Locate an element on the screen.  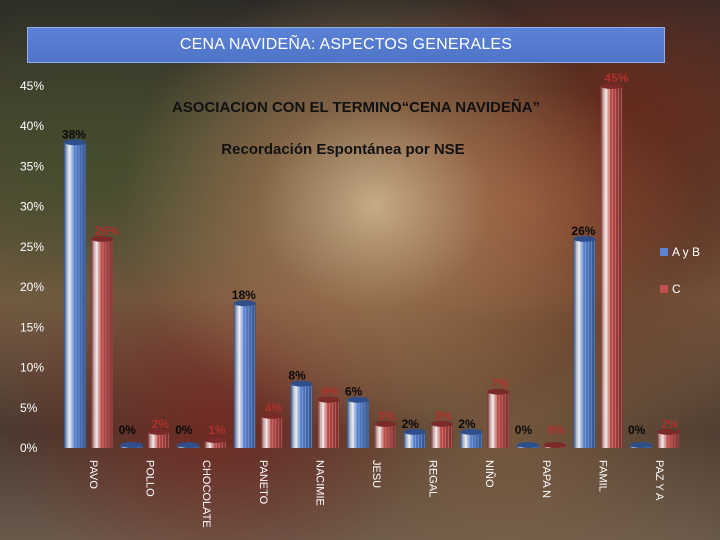
y-tick-label: 10% is located at coordinates (32, 368).